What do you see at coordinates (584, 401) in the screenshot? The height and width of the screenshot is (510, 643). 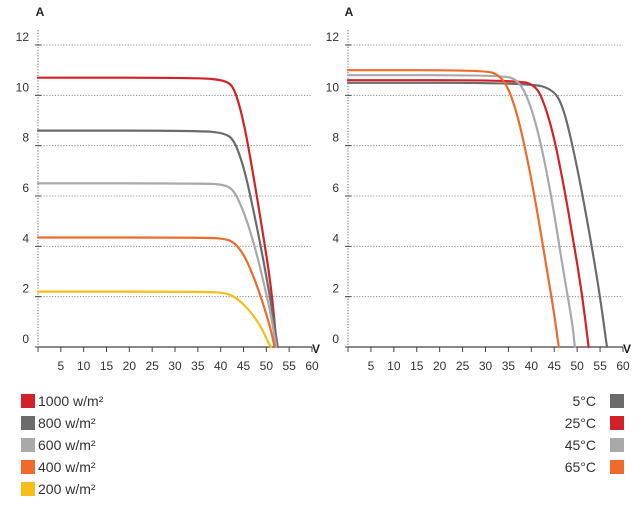 I see `legend-label: 5°C` at bounding box center [584, 401].